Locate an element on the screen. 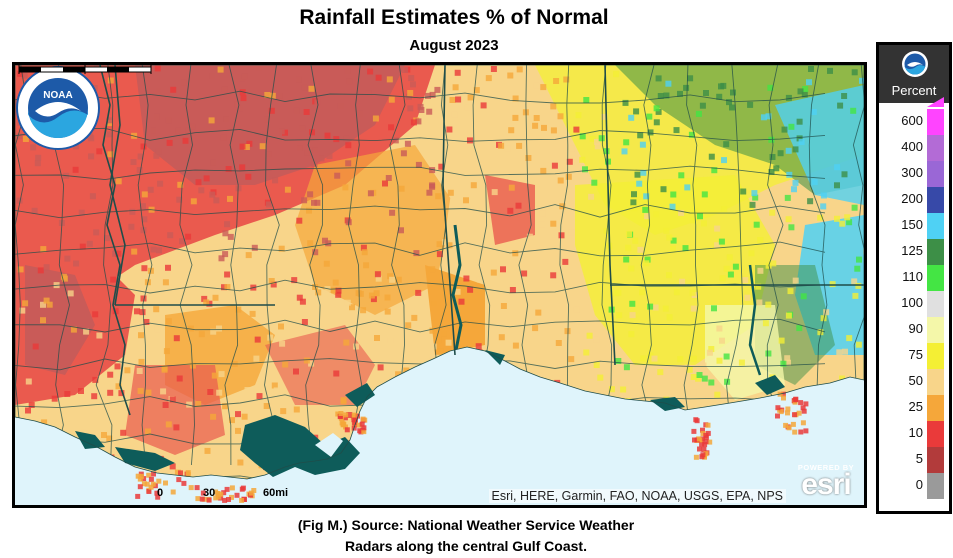  legend-label-75: 75 is located at coordinates (915, 354).